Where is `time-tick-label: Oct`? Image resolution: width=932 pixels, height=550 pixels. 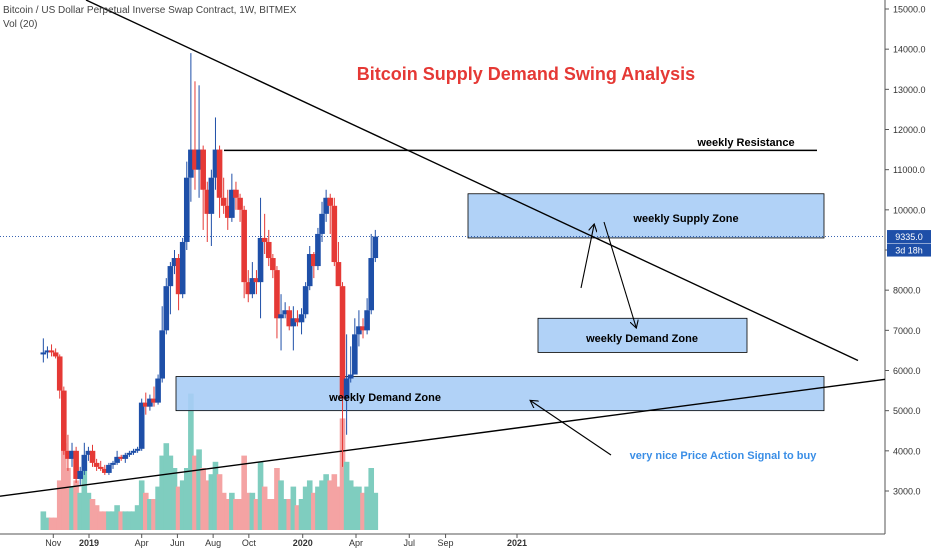
time-tick-label: Oct is located at coordinates (249, 543).